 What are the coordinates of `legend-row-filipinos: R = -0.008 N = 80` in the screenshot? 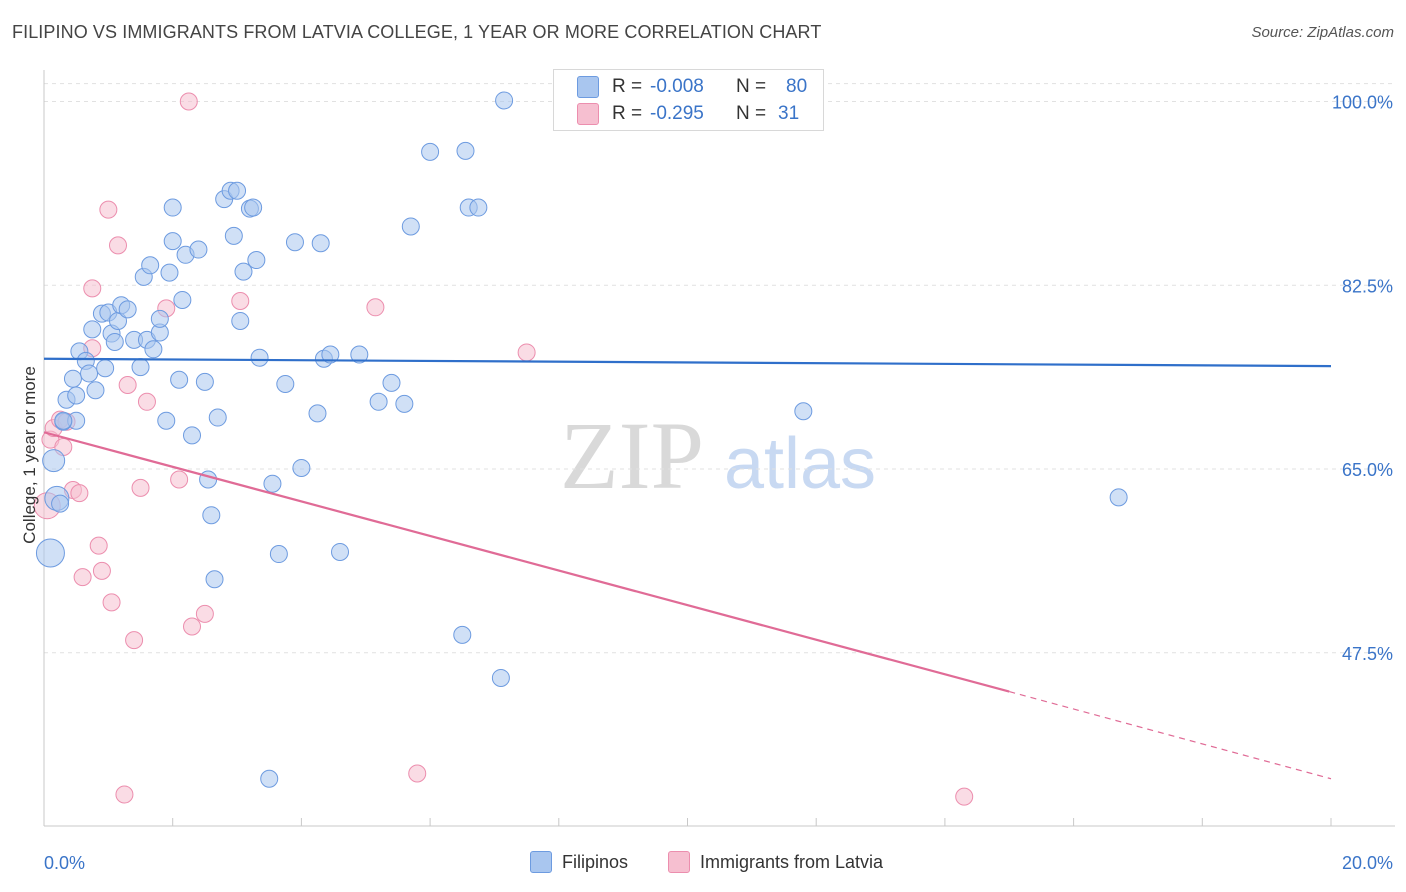 It's located at (689, 87).